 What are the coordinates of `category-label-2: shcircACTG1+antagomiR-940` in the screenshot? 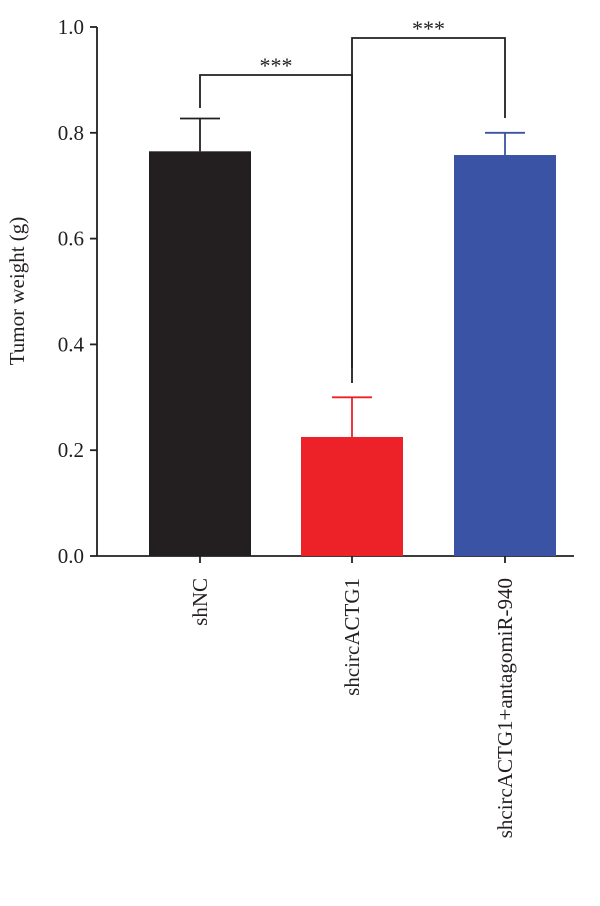 It's located at (505, 708).